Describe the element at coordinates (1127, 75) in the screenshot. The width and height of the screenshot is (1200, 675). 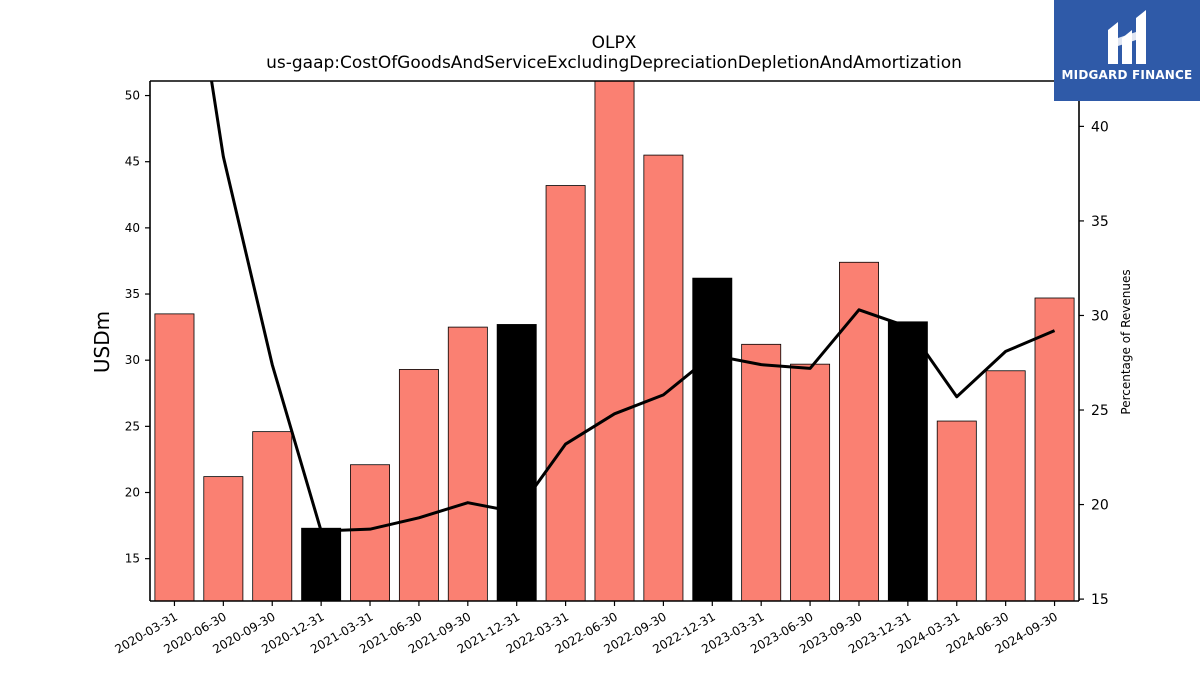
I see `logo-text: MIDGARD FINANCE` at that location.